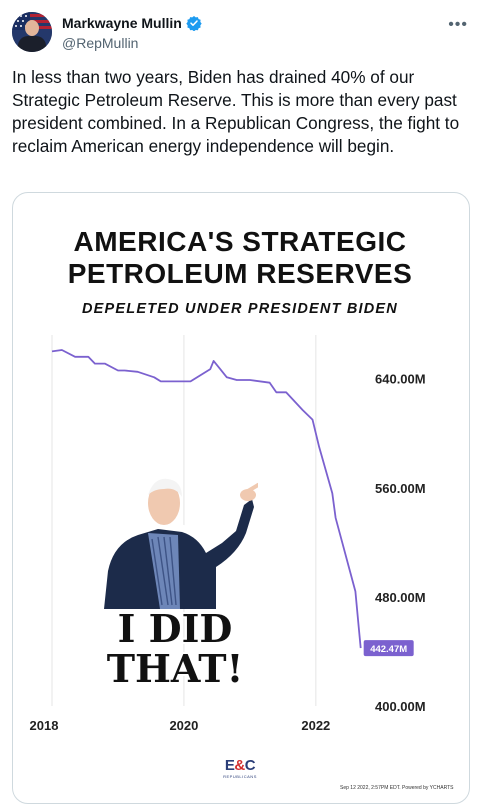  What do you see at coordinates (240, 776) in the screenshot?
I see `logo-subtitle: REPUBLICANS` at bounding box center [240, 776].